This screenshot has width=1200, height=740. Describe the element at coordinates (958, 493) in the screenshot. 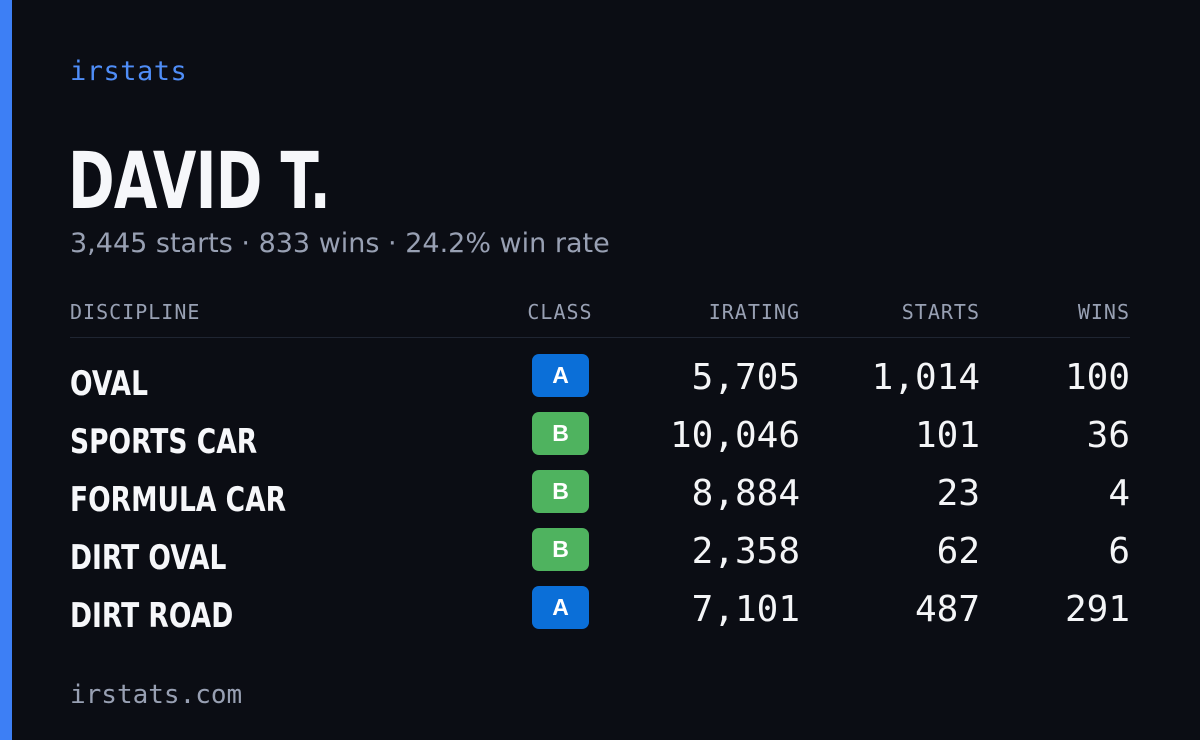

I see `starts-value: 23` at that location.